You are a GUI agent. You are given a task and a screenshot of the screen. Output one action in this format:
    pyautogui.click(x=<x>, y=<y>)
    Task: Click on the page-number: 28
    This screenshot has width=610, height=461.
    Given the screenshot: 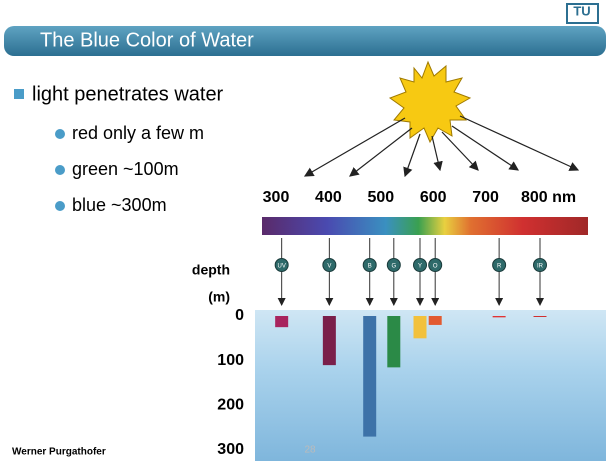 What is the action you would take?
    pyautogui.click(x=310, y=450)
    